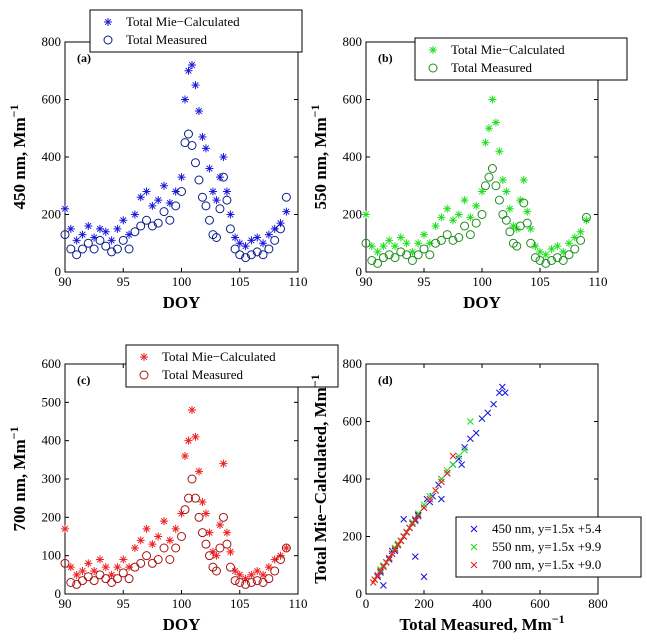 This screenshot has width=647, height=641. I want to click on y-axis-label: Total Mie−Calculated, Mm−1, so click(319, 478).